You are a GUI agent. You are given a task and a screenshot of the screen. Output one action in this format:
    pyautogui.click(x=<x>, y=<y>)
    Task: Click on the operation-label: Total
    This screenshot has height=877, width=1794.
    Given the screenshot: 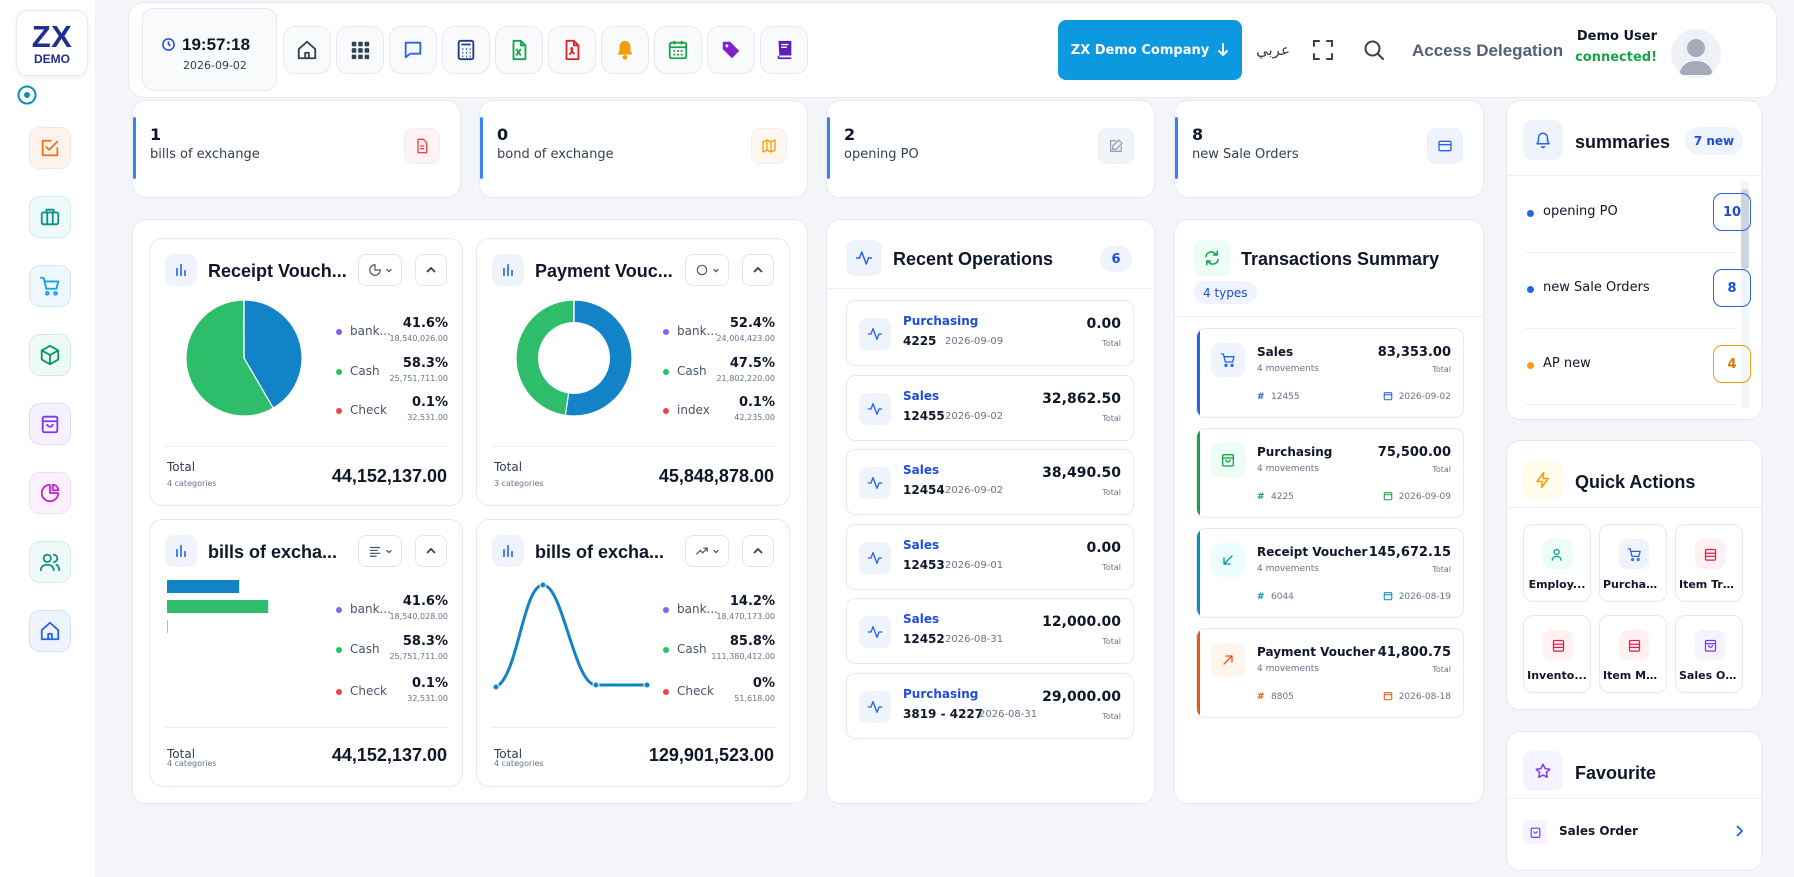 What is the action you would take?
    pyautogui.click(x=1111, y=641)
    